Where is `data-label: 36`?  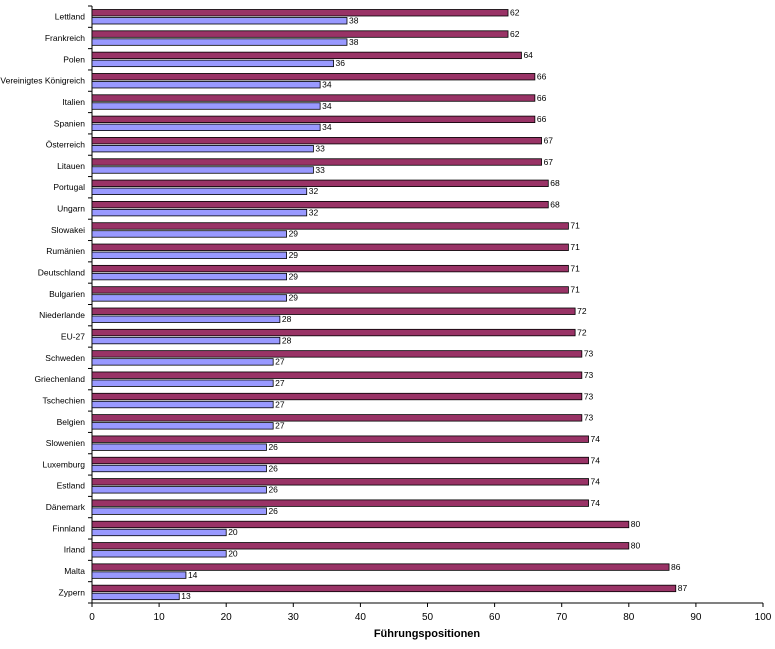
data-label: 36 is located at coordinates (341, 63).